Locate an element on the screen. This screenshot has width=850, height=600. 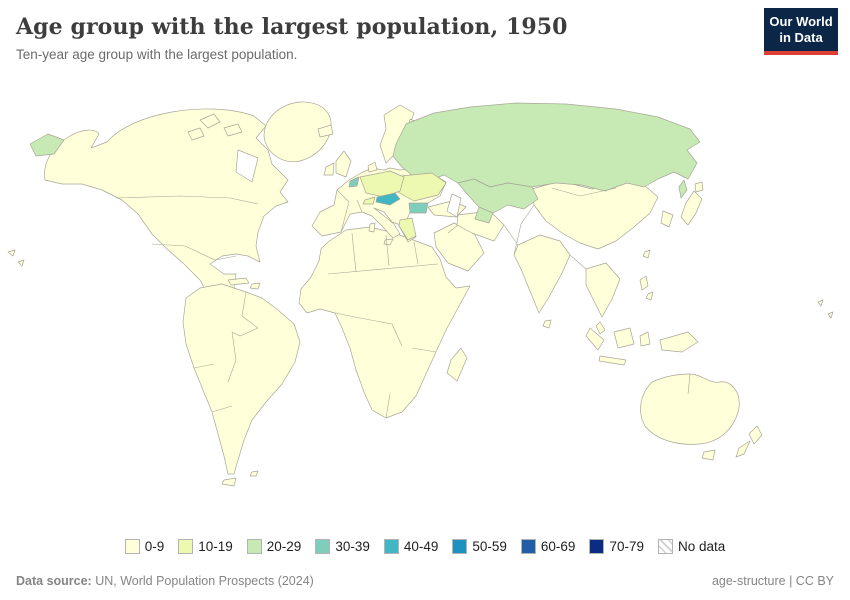
legend-item-50-59: 50-59 is located at coordinates (479, 546).